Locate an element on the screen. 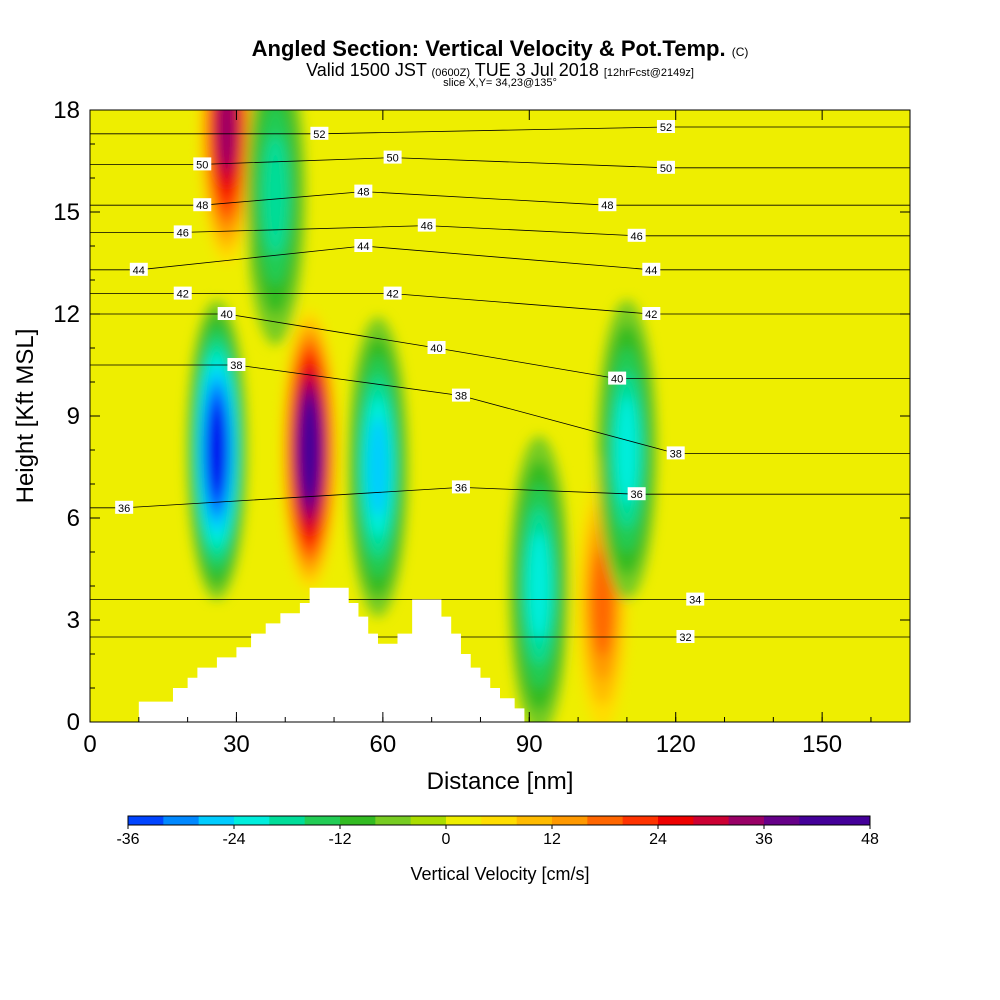 This screenshot has width=1000, height=1000. contour-label-4: 50 is located at coordinates (665, 167).